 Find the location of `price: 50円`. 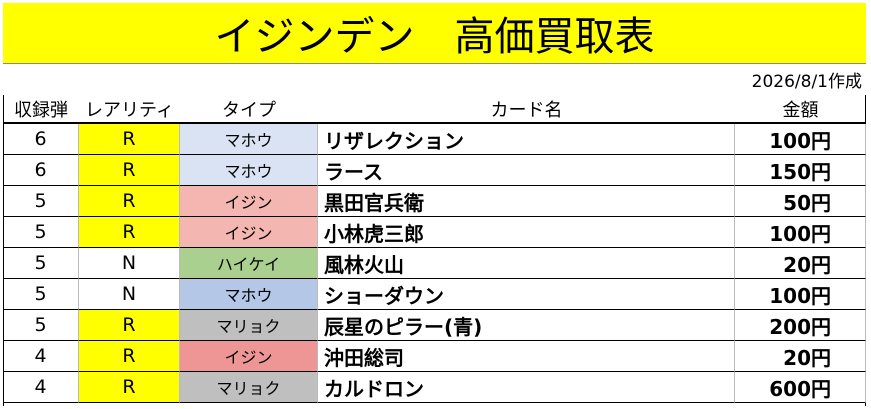

price: 50円 is located at coordinates (800, 201).